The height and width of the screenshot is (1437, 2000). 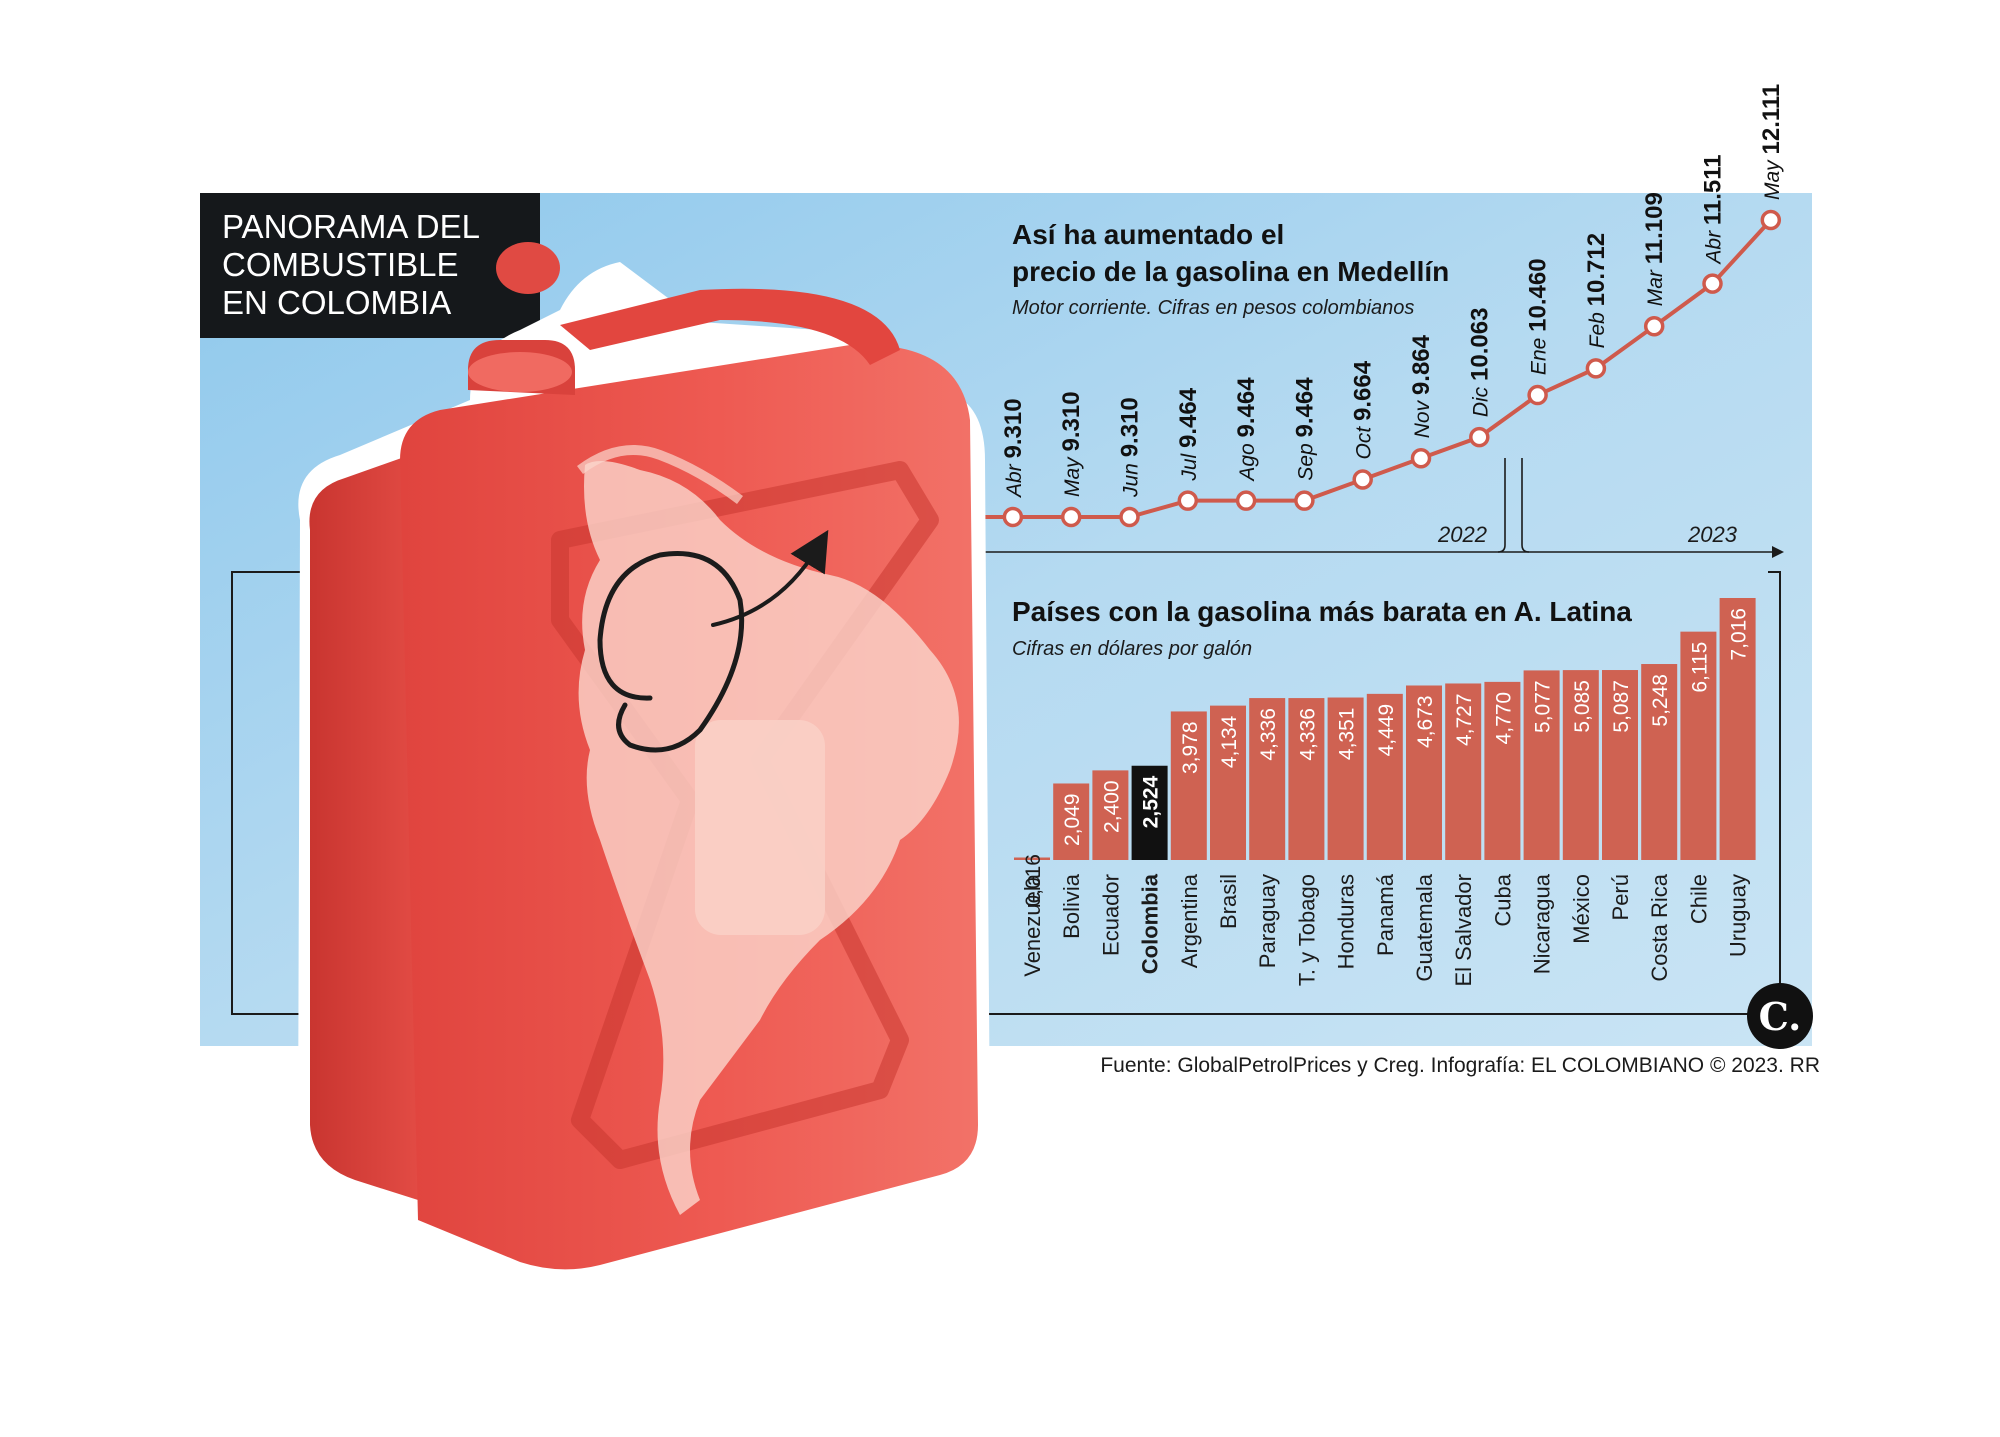 I want to click on price-label-month: Feb, so click(x=1597, y=327).